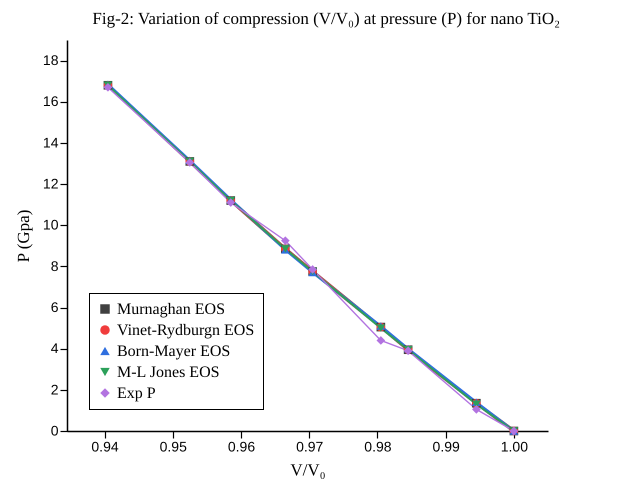  What do you see at coordinates (54, 430) in the screenshot?
I see `y-tick-label: 0` at bounding box center [54, 430].